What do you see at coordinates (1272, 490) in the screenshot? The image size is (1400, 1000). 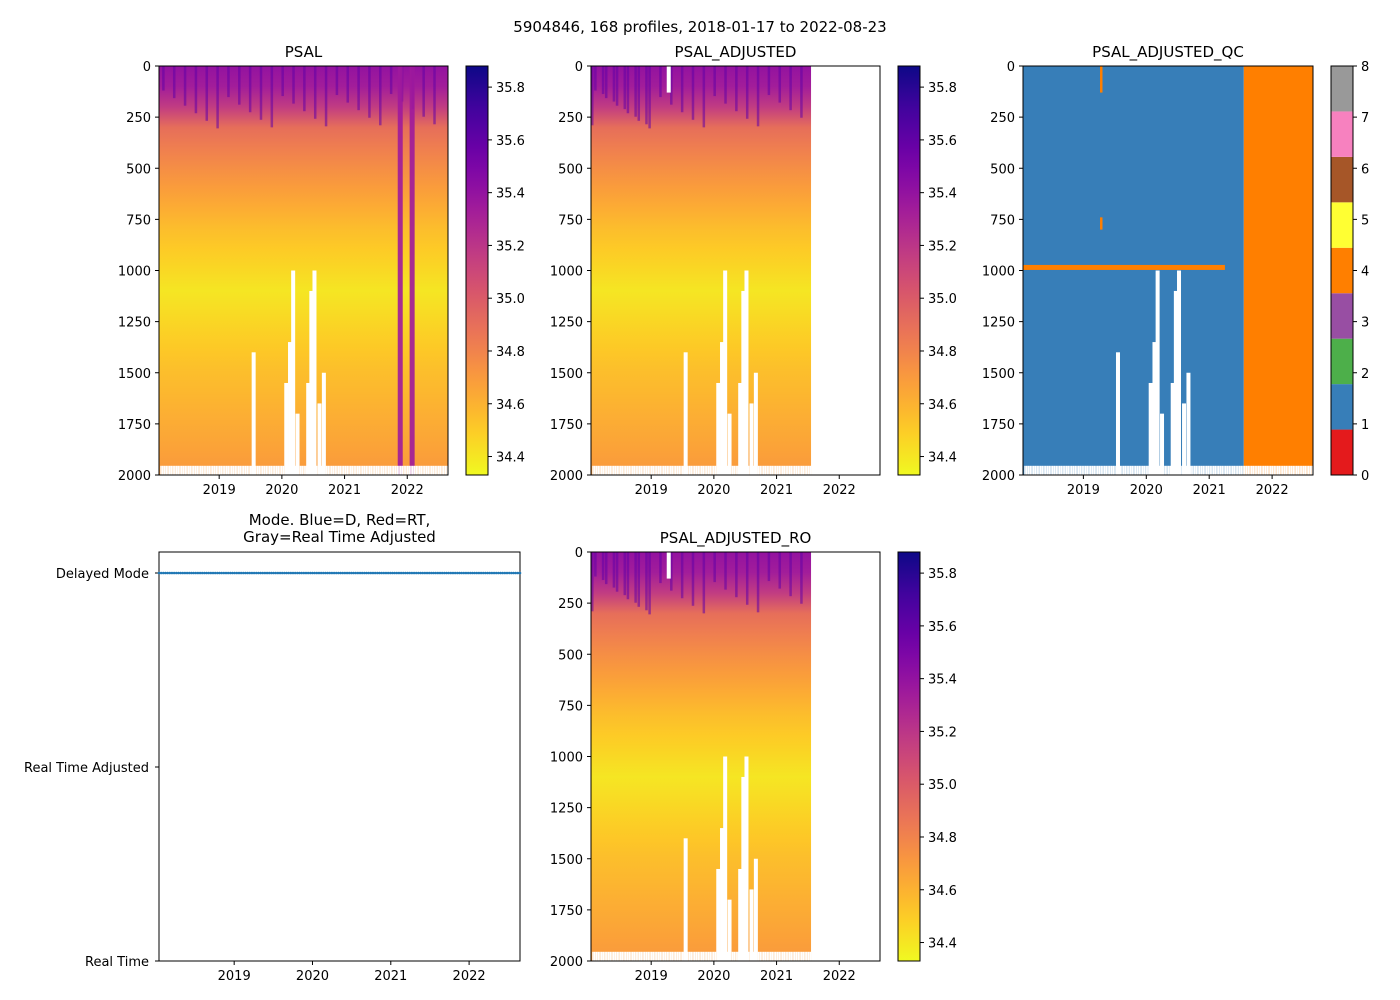 I see `x-tick-label: 2022` at bounding box center [1272, 490].